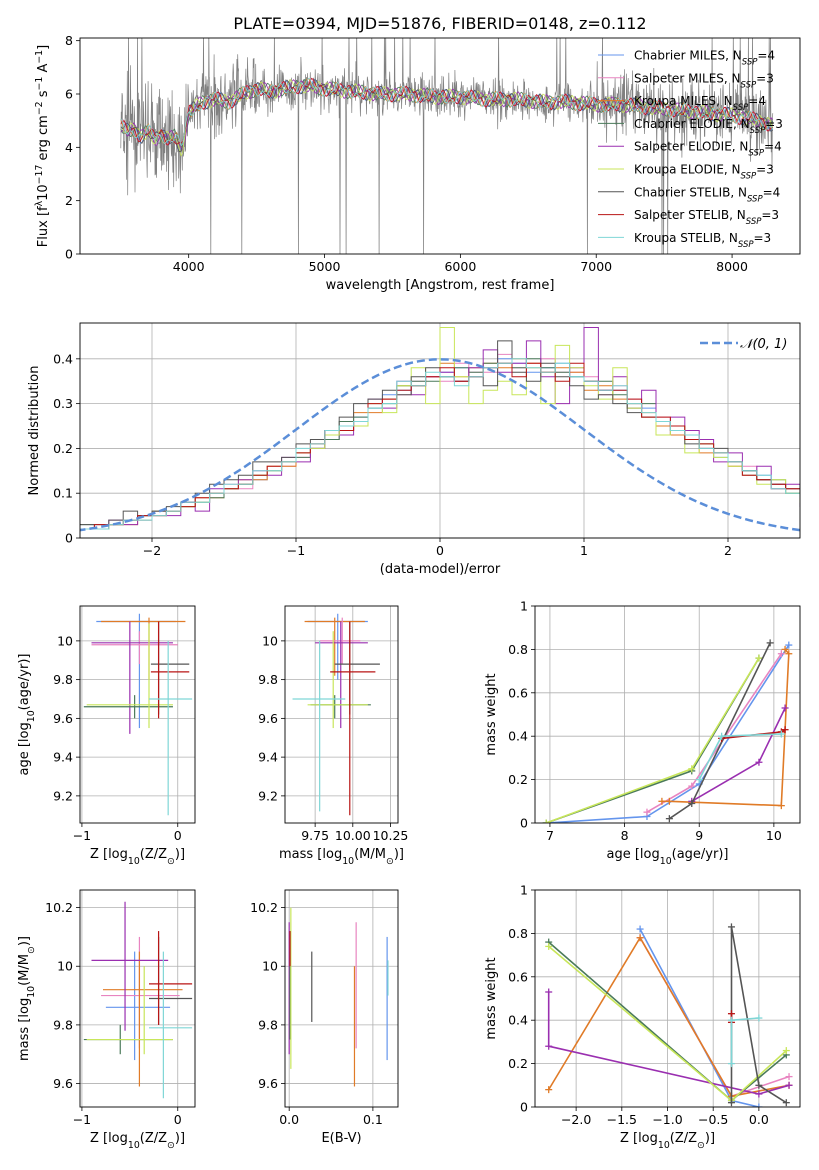 The image size is (819, 1170). Describe the element at coordinates (732, 266) in the screenshot. I see `x-tick-label: 8000` at that location.